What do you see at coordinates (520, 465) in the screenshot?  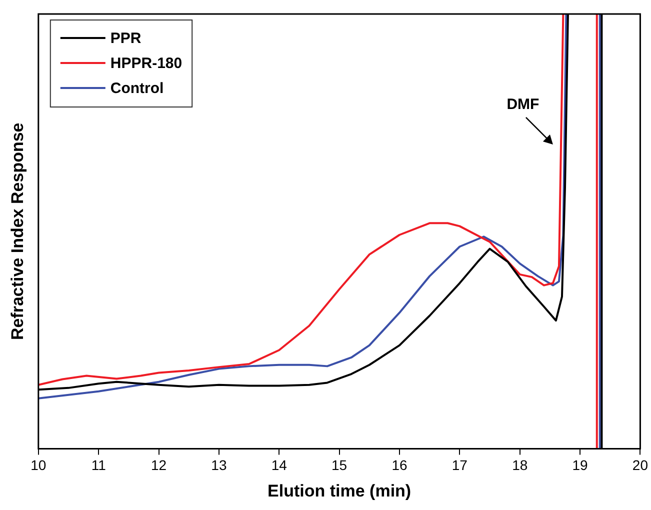 I see `x-tick-label: 18` at bounding box center [520, 465].